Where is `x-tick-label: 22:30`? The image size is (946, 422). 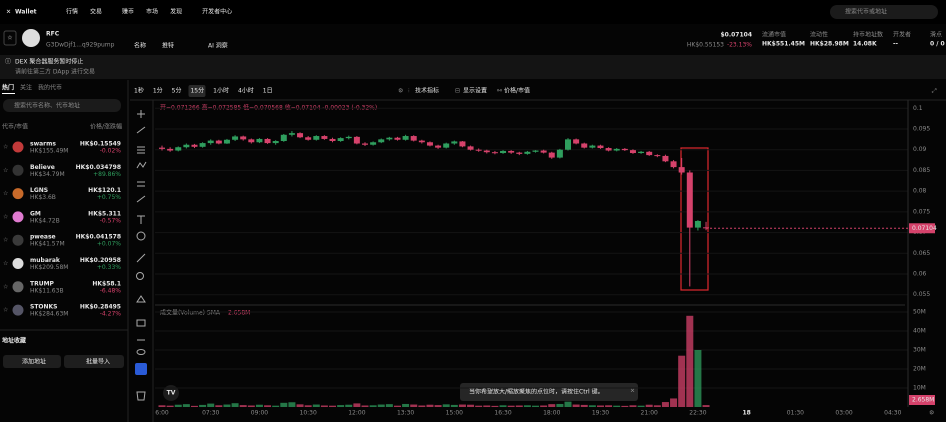
x-tick-label: 22:30 is located at coordinates (697, 413).